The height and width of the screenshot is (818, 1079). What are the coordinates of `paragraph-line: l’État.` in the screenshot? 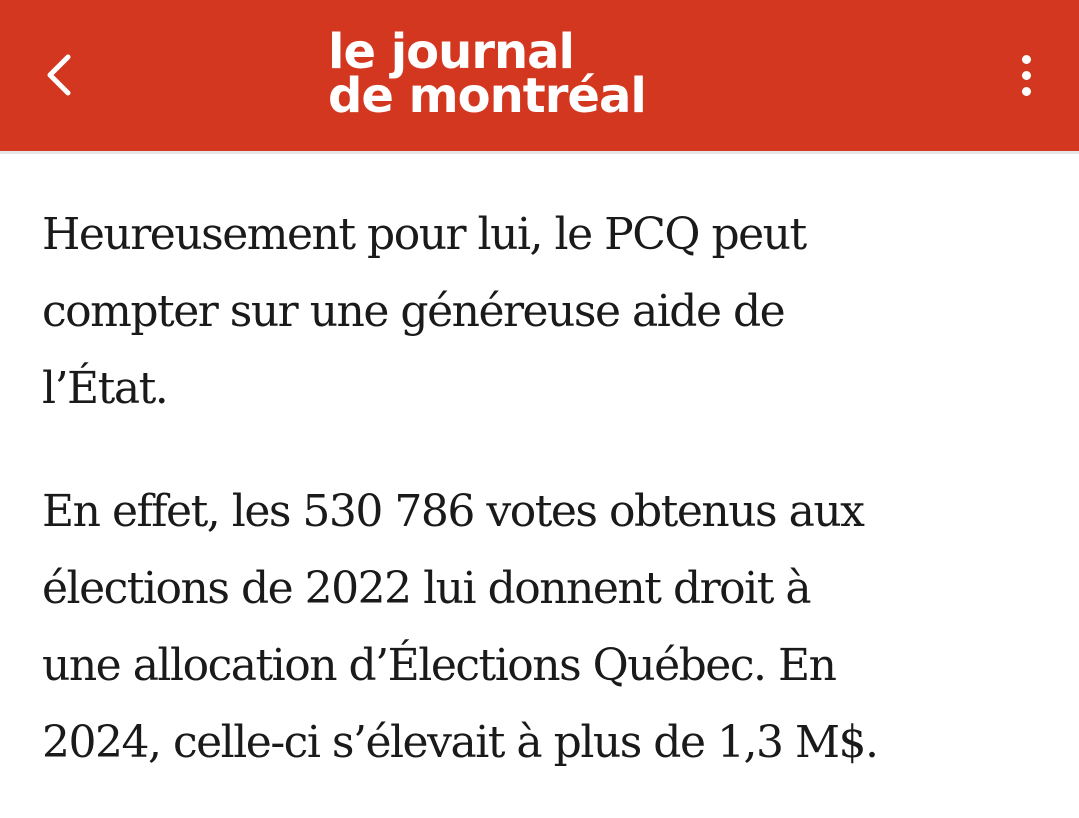 It's located at (105, 388).